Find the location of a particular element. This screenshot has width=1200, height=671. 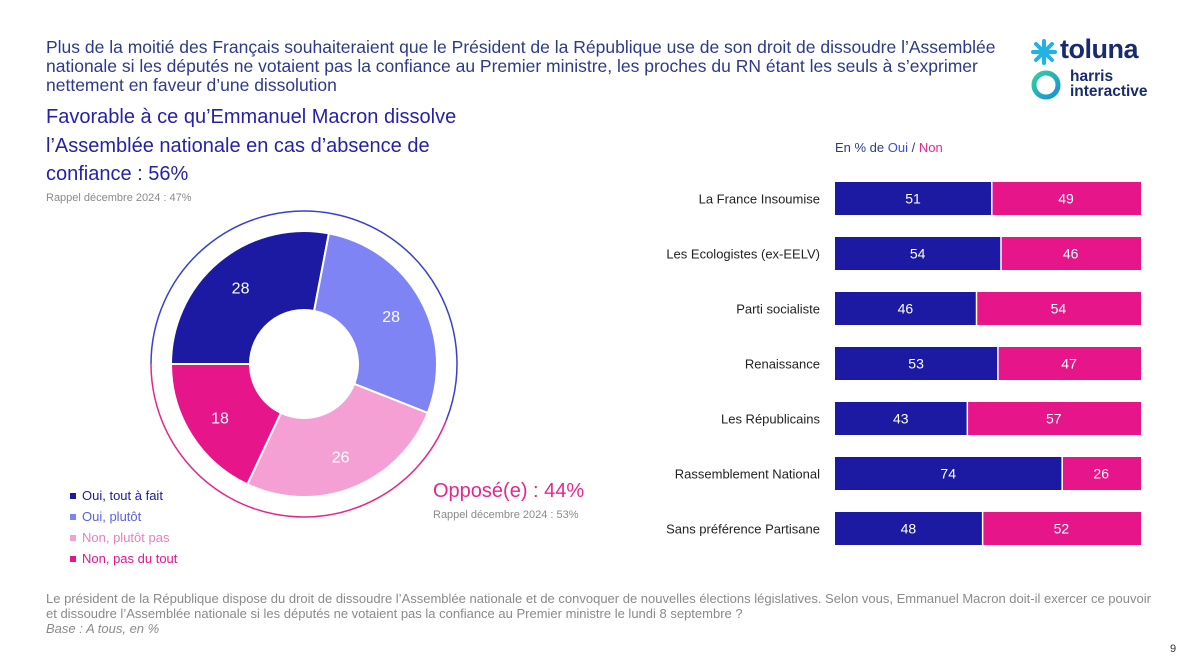

harris-ring-icon is located at coordinates (1046, 85).